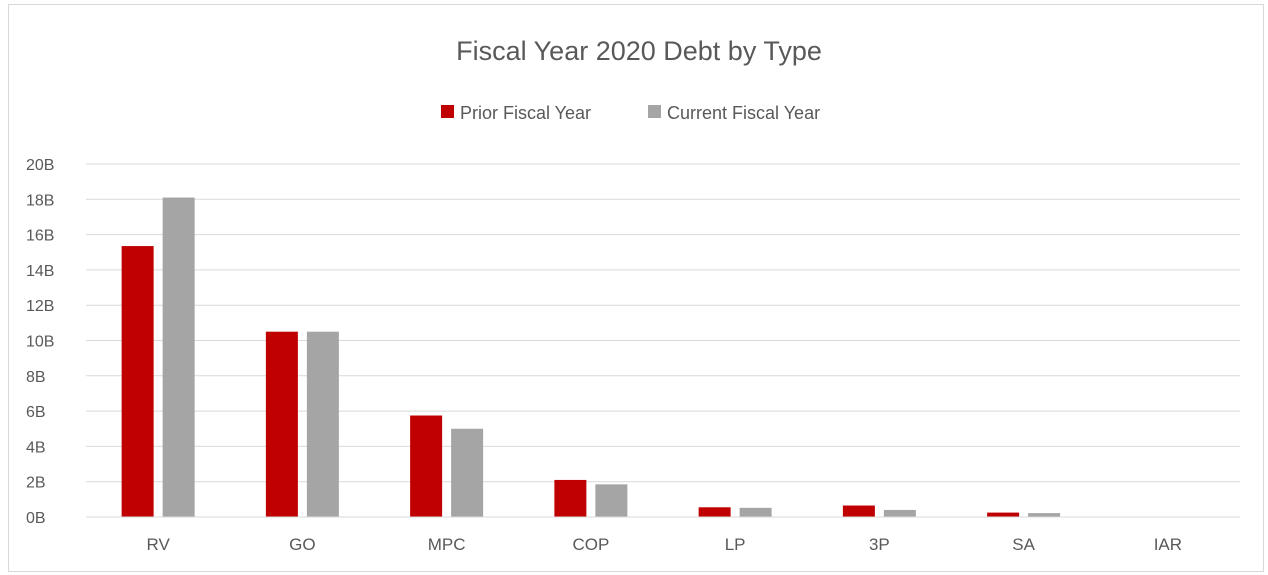  Describe the element at coordinates (570, 498) in the screenshot. I see `bar-cop-prior-fiscal-year` at that location.